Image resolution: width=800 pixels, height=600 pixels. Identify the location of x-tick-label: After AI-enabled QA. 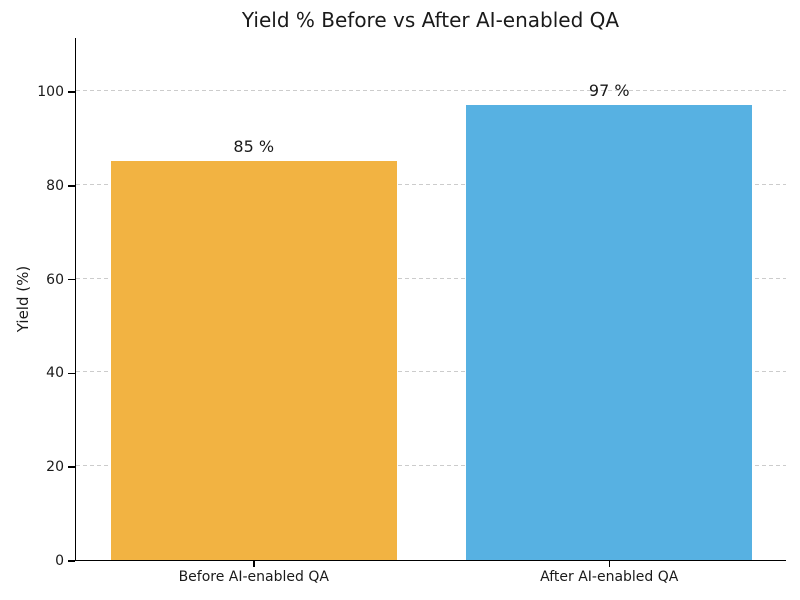
(609, 577).